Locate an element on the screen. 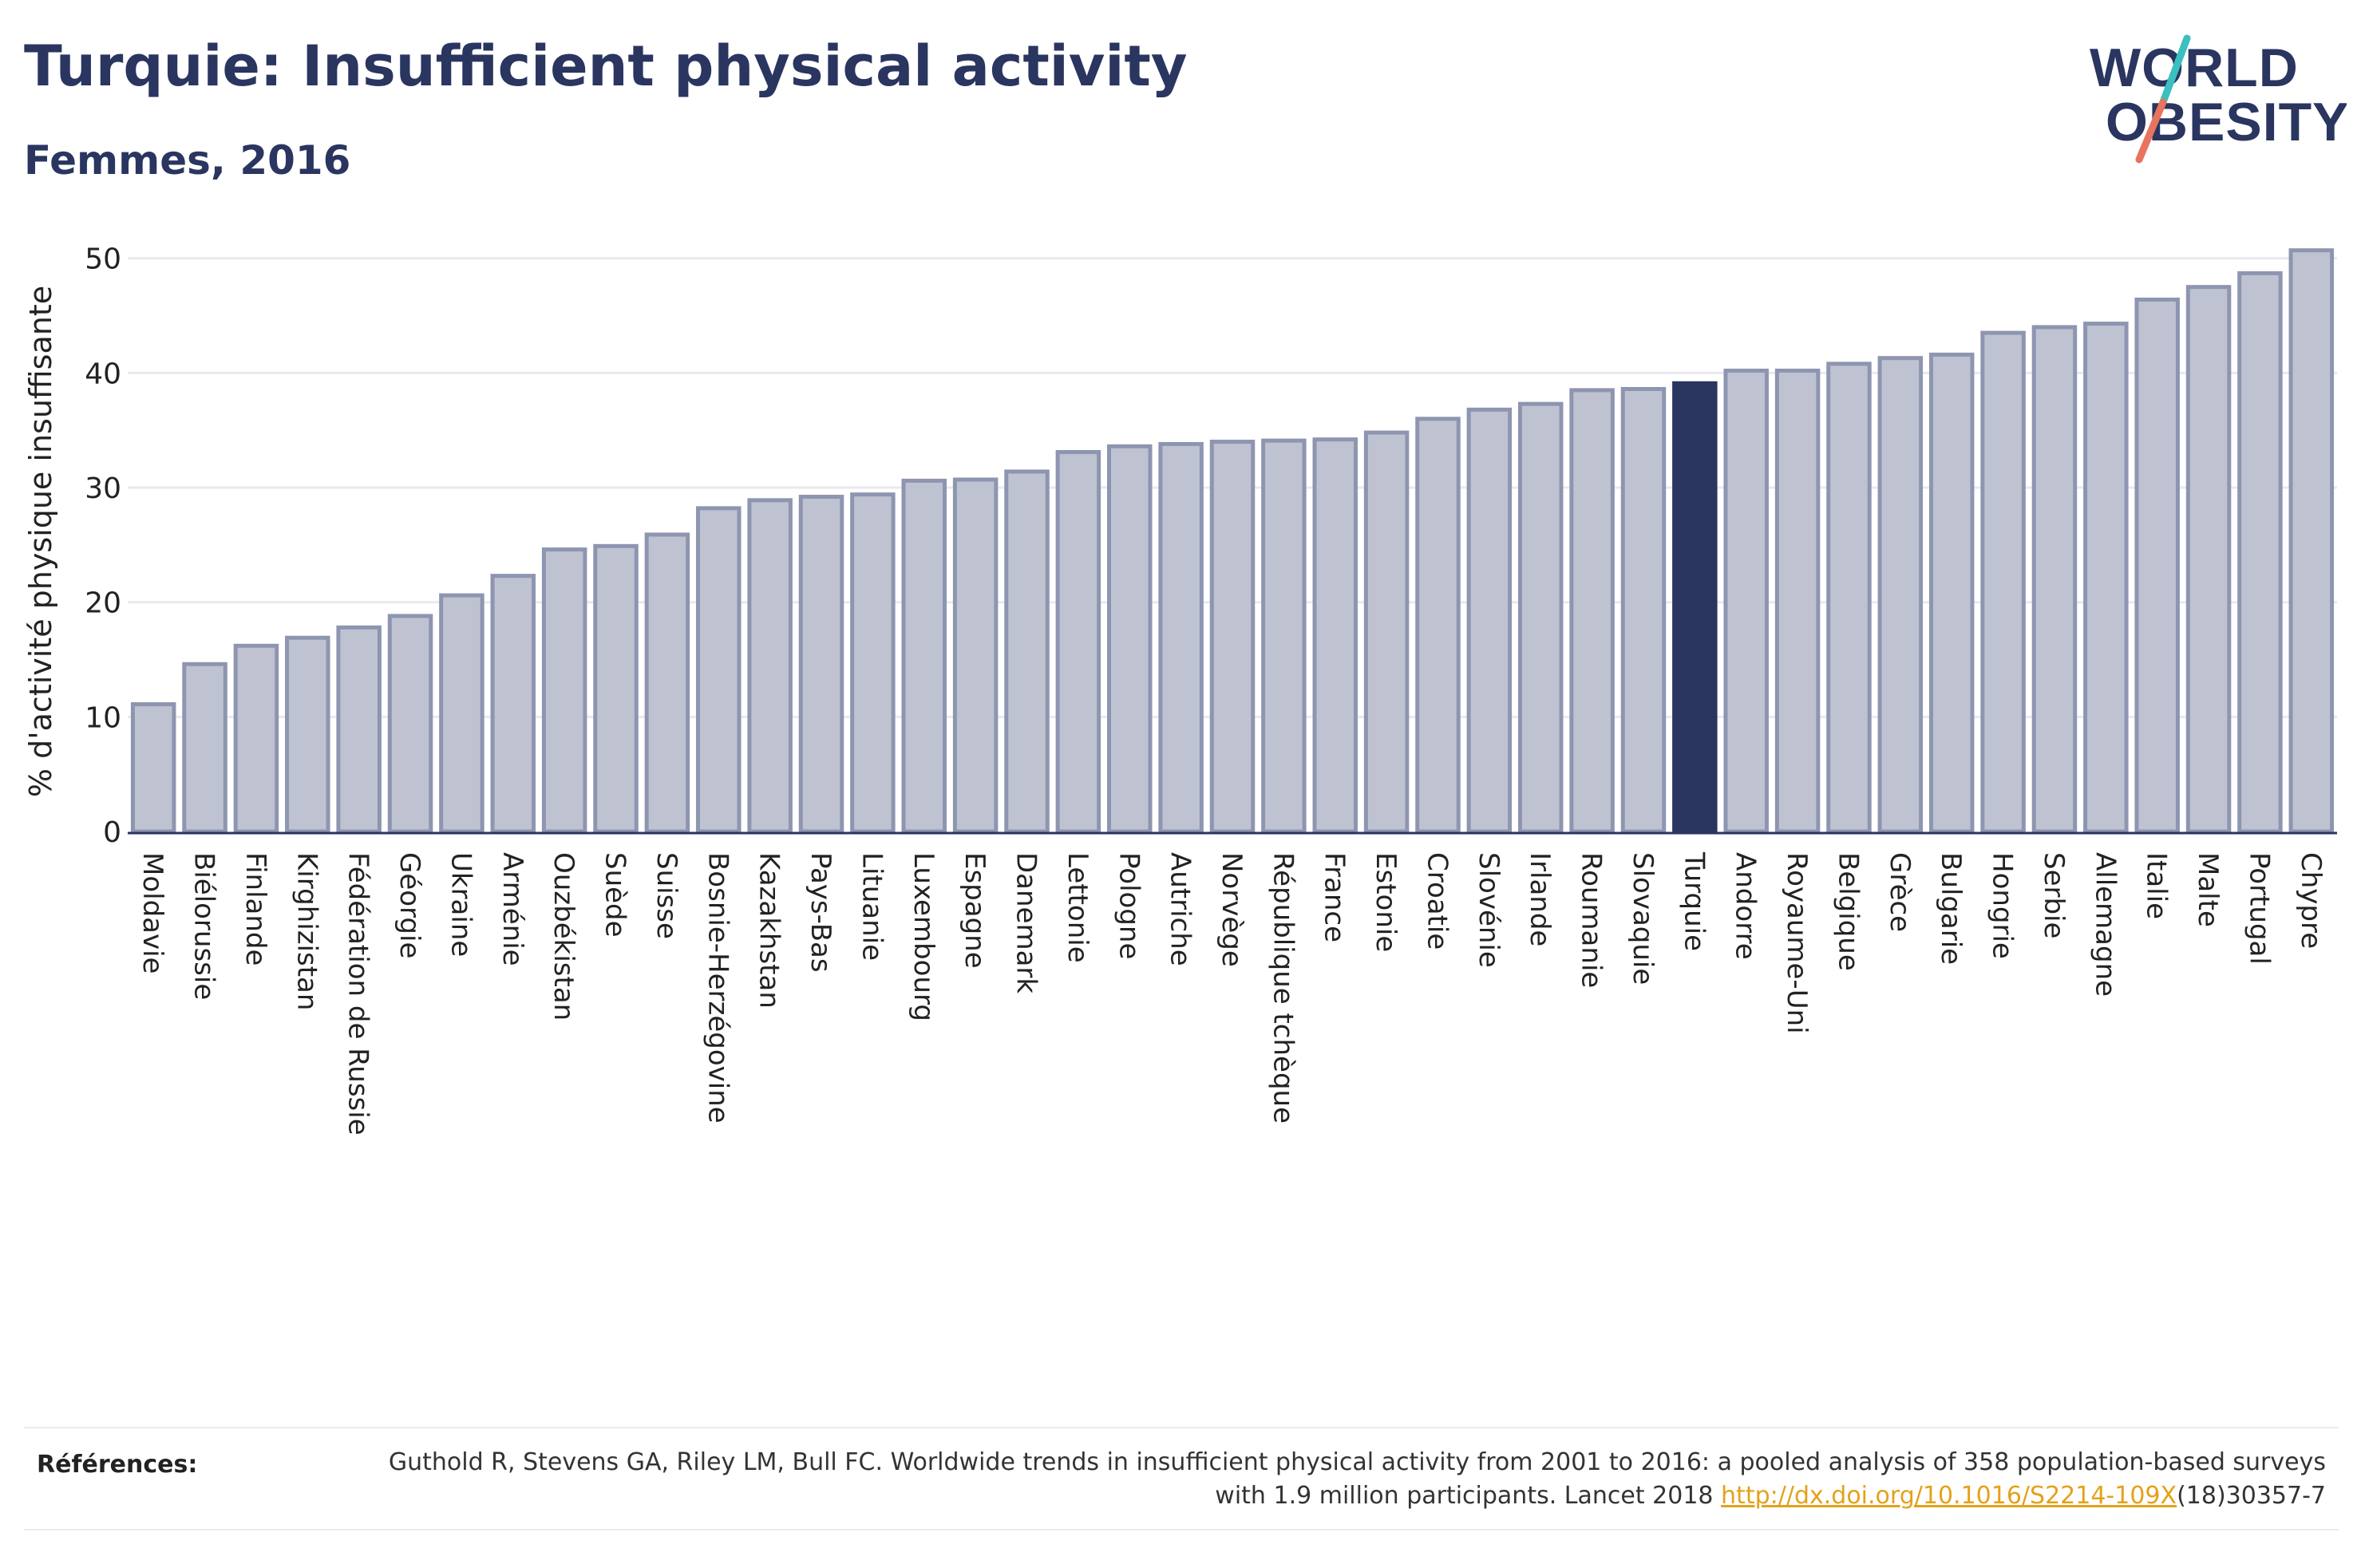  y-tick-label: 20 is located at coordinates (103, 603).